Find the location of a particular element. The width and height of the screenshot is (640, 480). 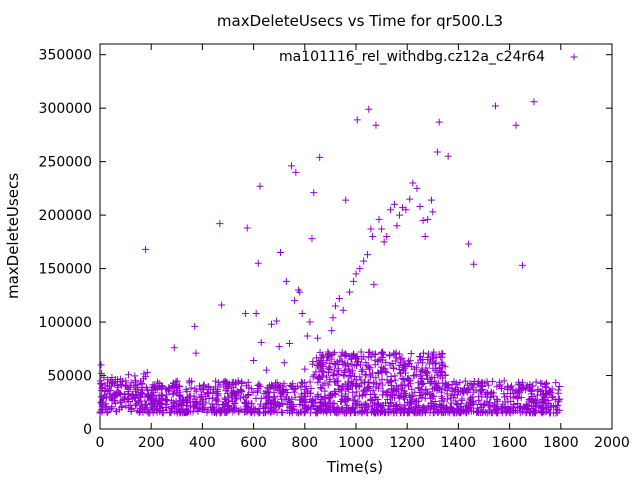

x-tick-label: 1200 is located at coordinates (407, 443).